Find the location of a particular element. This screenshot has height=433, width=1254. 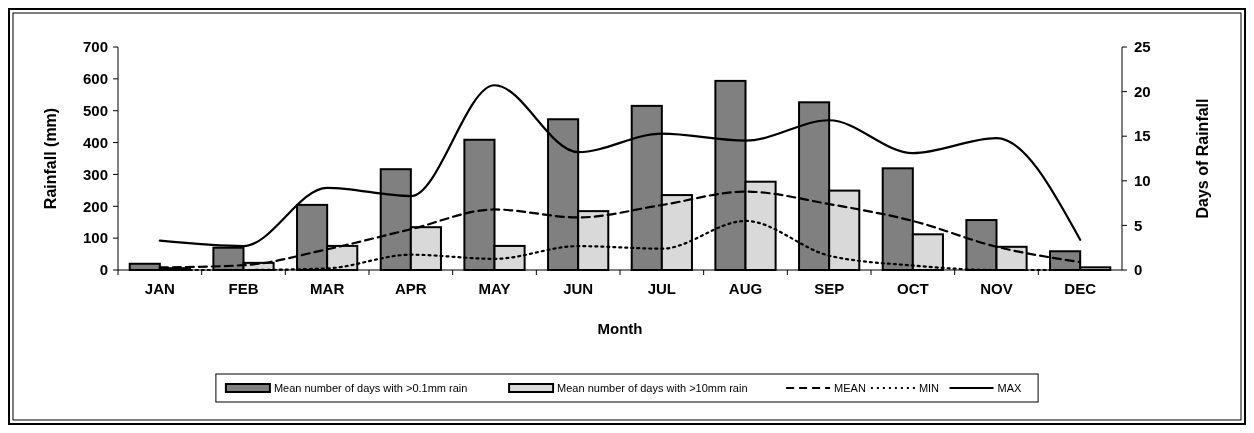

y2-tick-label: 15 is located at coordinates (1142, 136).